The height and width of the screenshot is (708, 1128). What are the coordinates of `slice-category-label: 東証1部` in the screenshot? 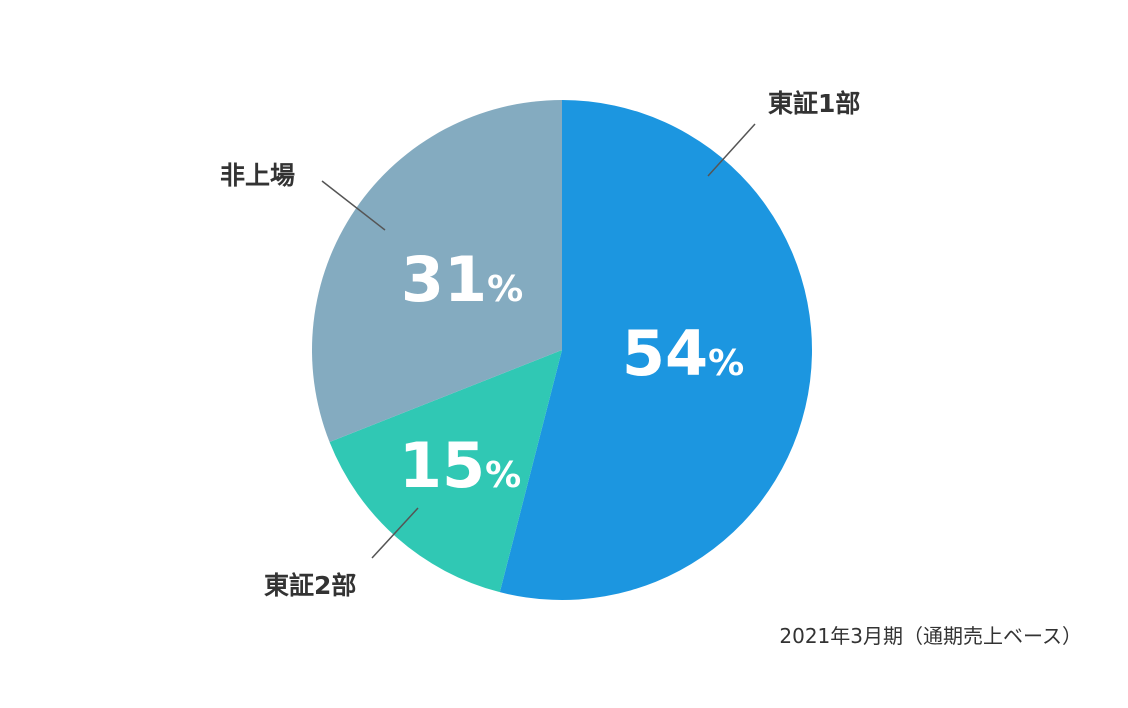 It's located at (814, 103).